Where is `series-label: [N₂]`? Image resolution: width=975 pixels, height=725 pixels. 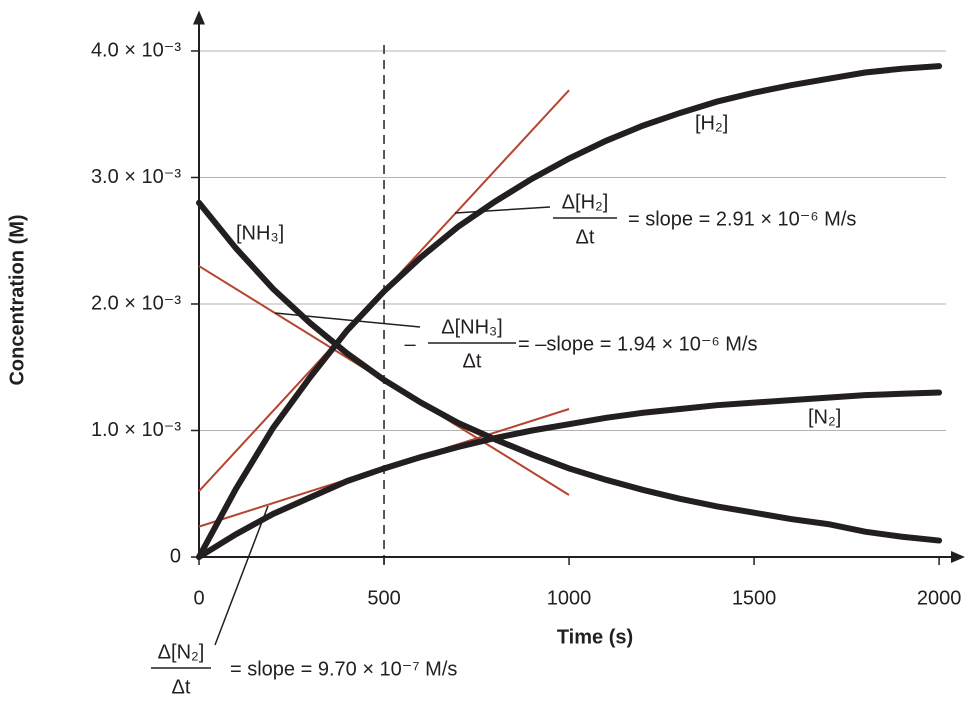
series-label: [N₂] is located at coordinates (824, 417).